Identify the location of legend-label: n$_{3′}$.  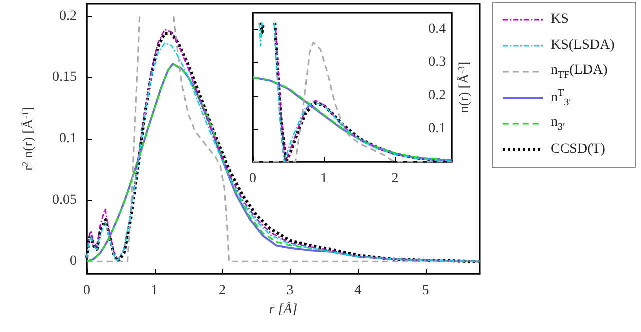
(558, 124).